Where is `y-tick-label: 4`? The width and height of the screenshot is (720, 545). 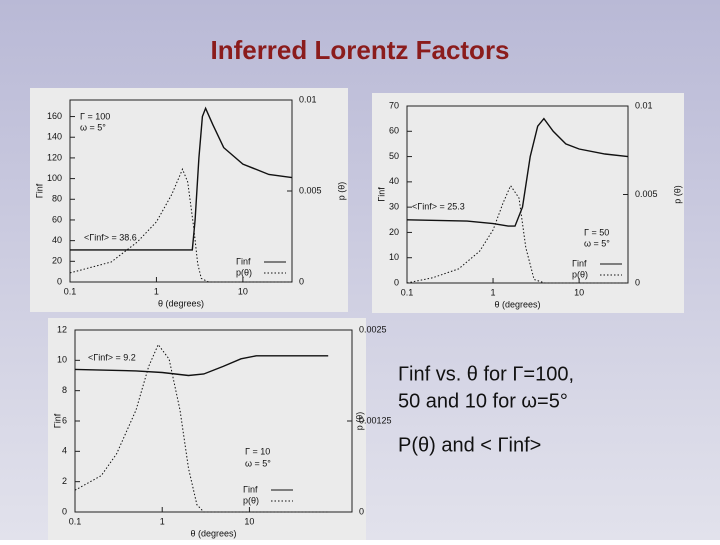
y-tick-label: 4 is located at coordinates (64, 451).